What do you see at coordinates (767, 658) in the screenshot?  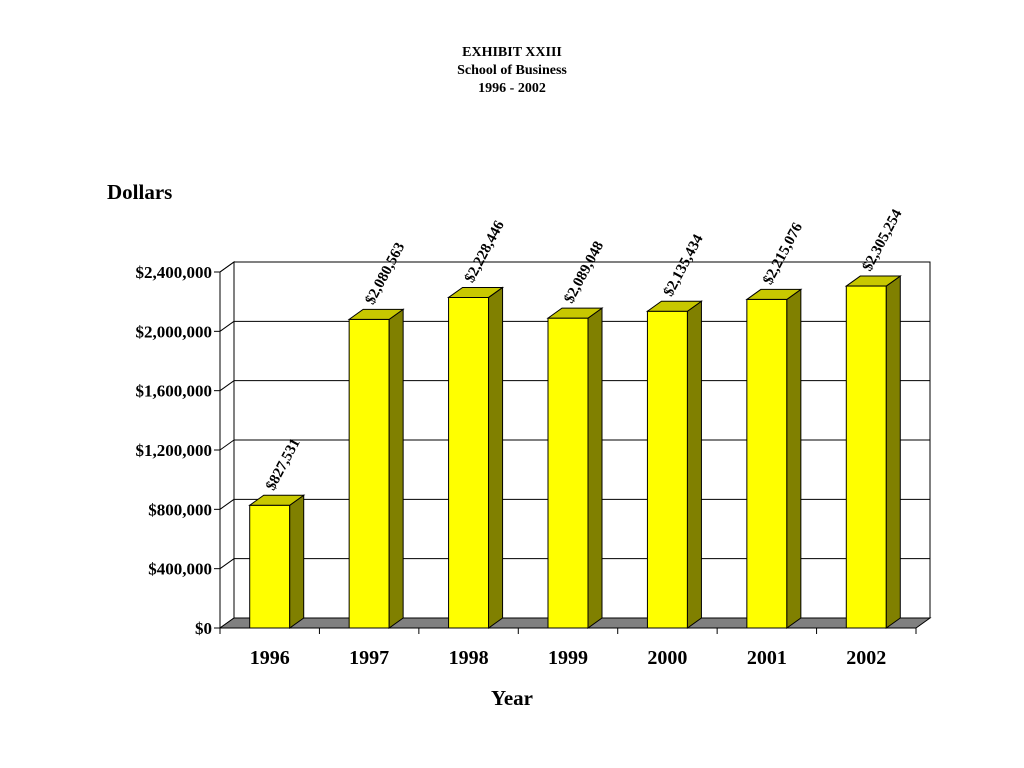 I see `x-tick-label: 2001` at bounding box center [767, 658].